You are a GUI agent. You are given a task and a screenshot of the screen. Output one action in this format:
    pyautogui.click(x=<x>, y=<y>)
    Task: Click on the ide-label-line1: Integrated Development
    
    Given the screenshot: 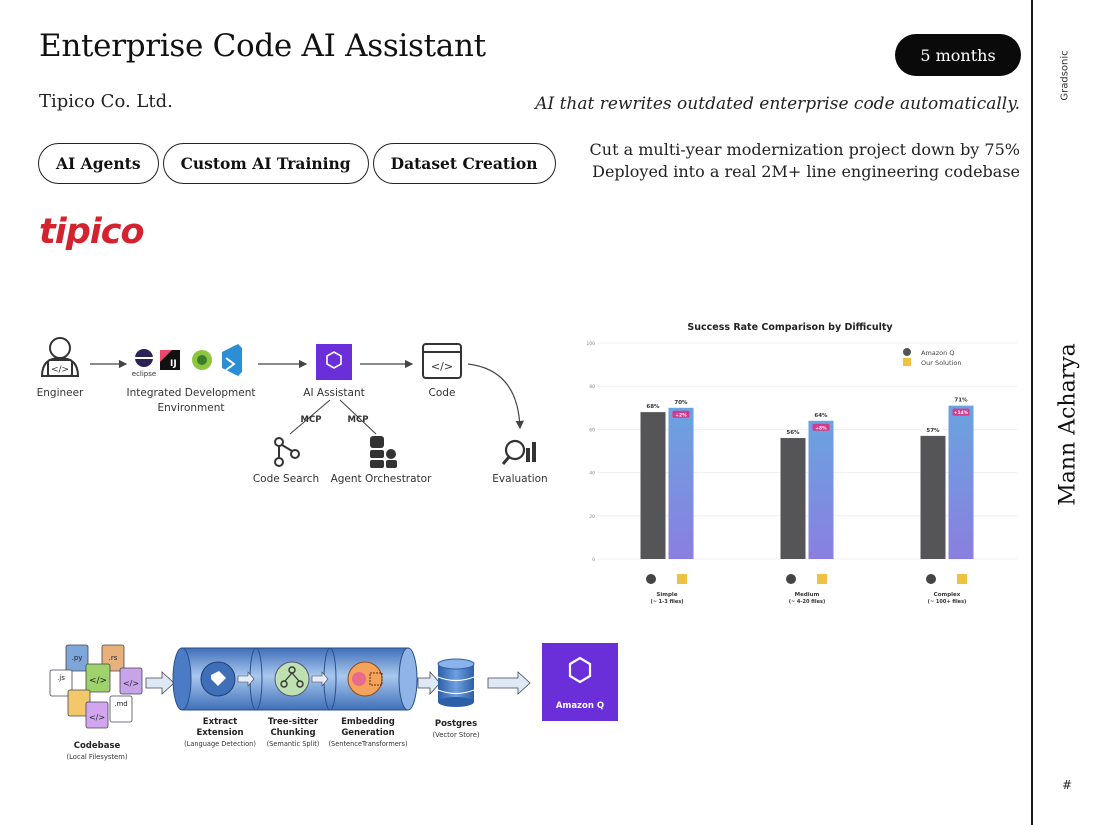 What is the action you would take?
    pyautogui.click(x=190, y=393)
    